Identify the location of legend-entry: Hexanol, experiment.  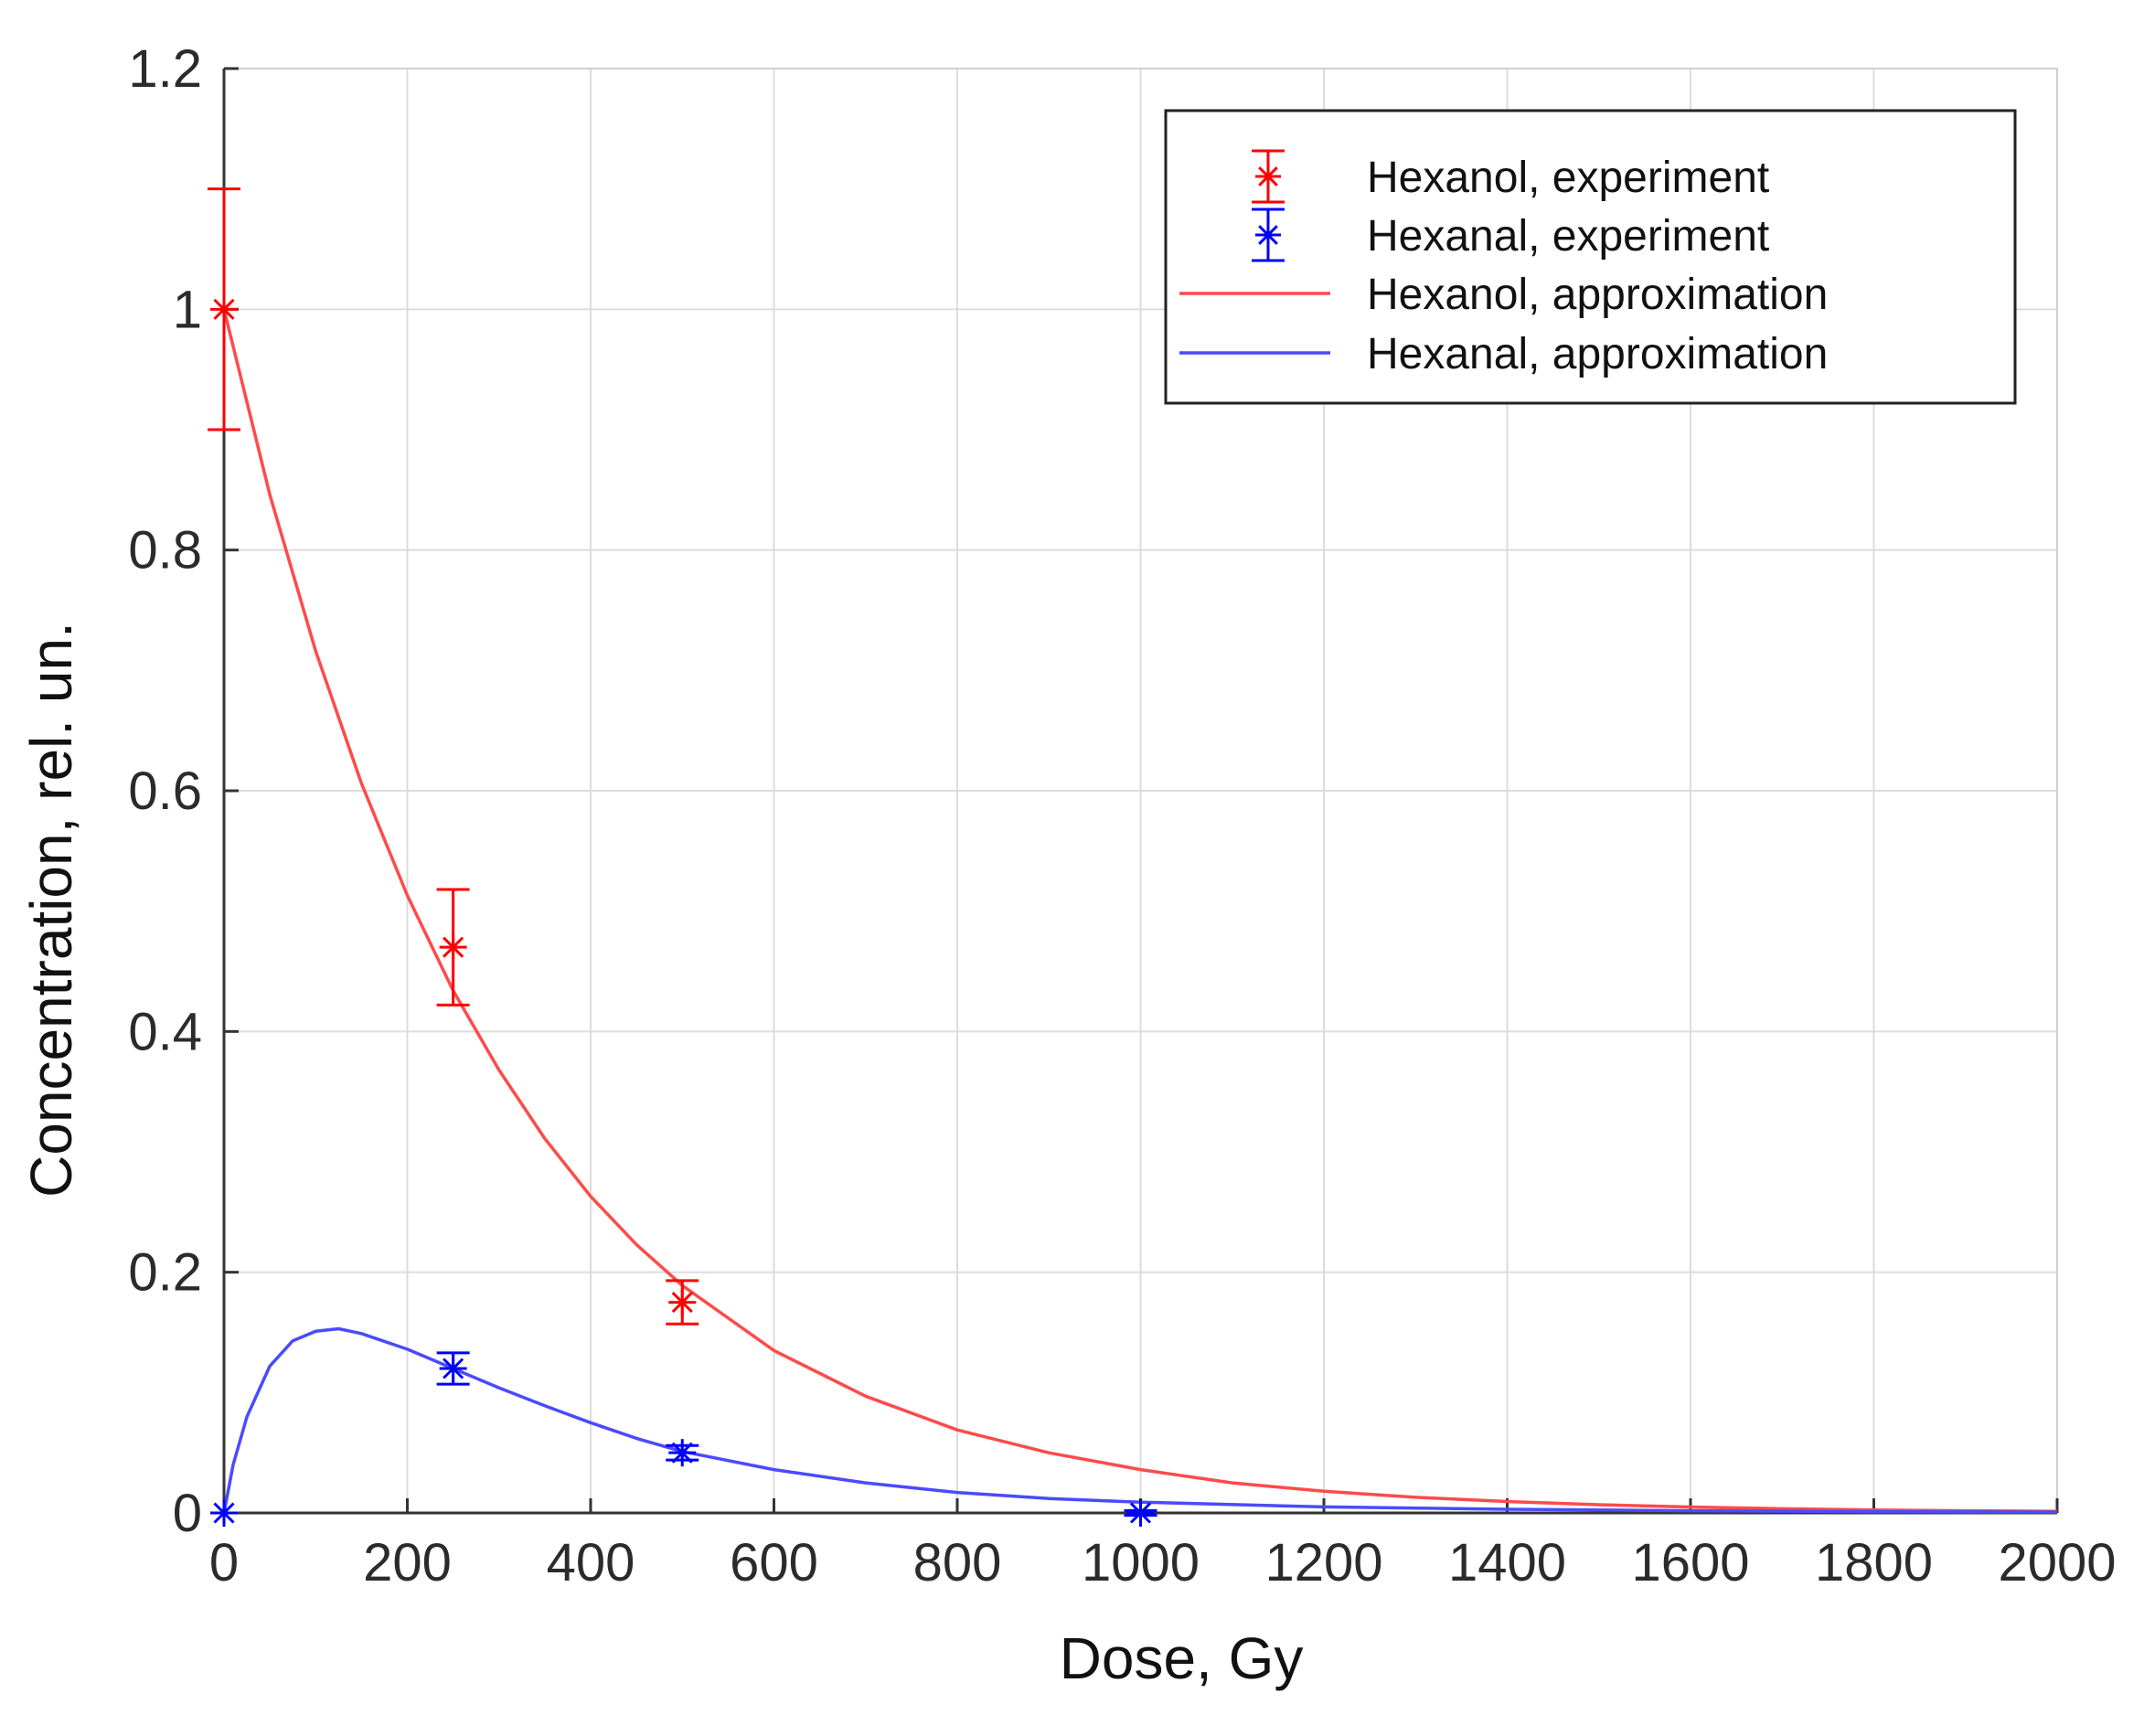
(1510, 176).